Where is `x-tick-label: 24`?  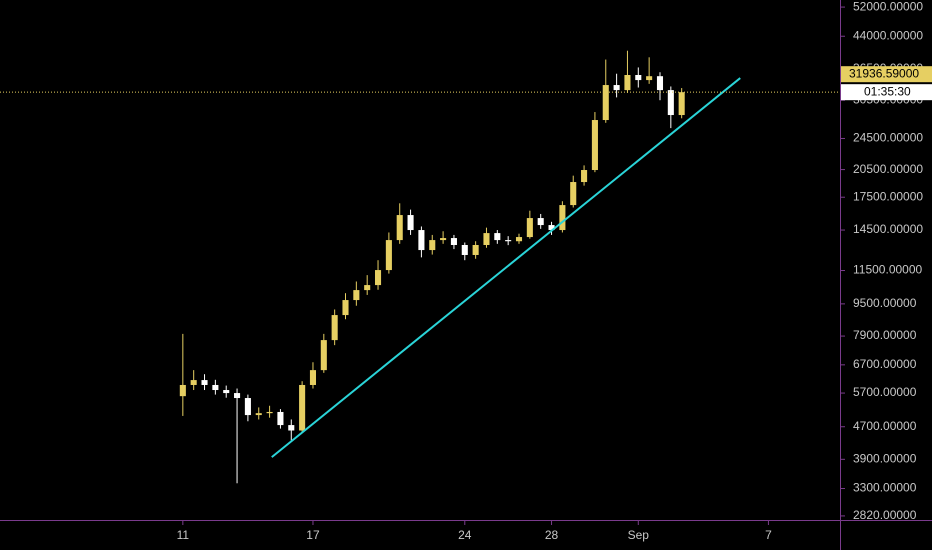
x-tick-label: 24 is located at coordinates (465, 535).